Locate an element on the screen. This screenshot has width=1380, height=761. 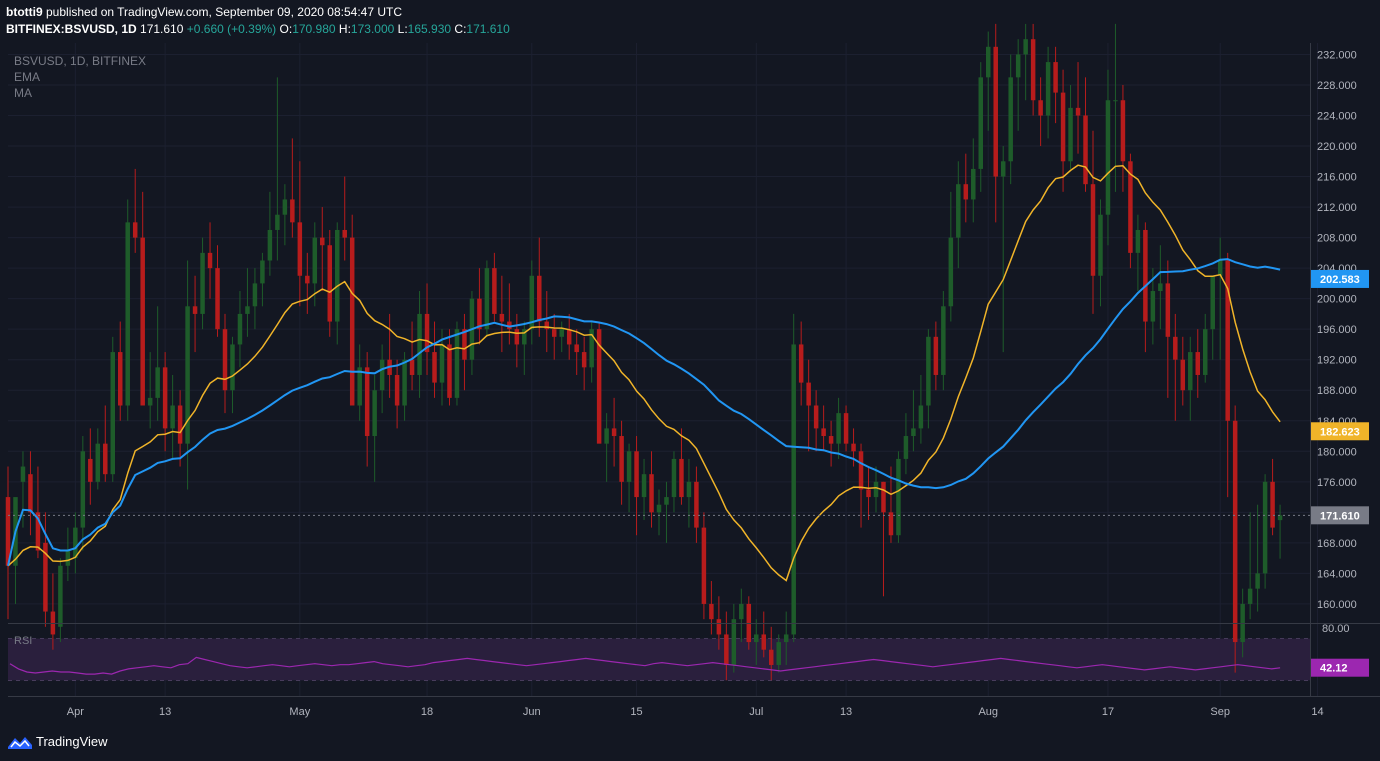
publisher-username: btotti9 is located at coordinates (24, 12).